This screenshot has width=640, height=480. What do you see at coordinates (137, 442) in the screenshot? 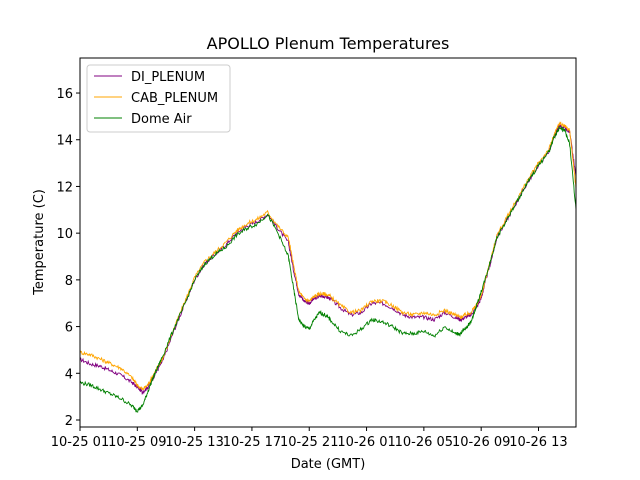
I see `x-tick-label: 10-25 09` at bounding box center [137, 442].